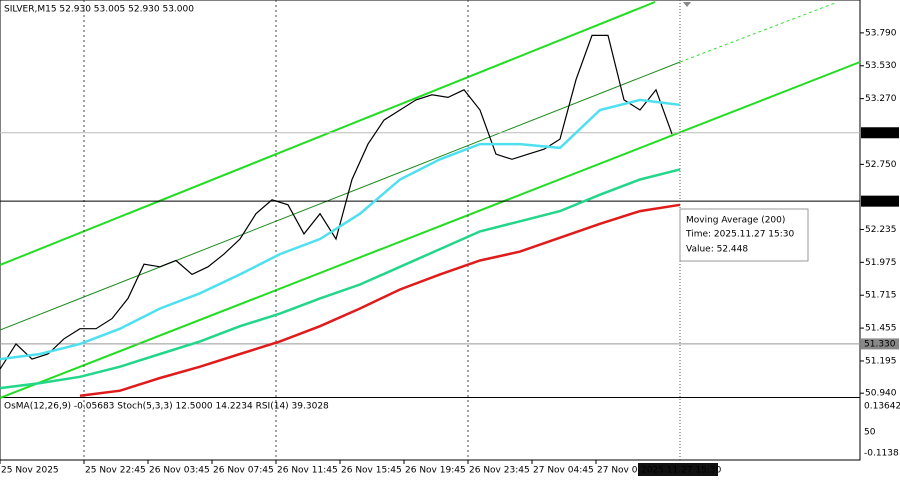 This screenshot has height=481, width=900. I want to click on shift-marker, so click(687, 4).